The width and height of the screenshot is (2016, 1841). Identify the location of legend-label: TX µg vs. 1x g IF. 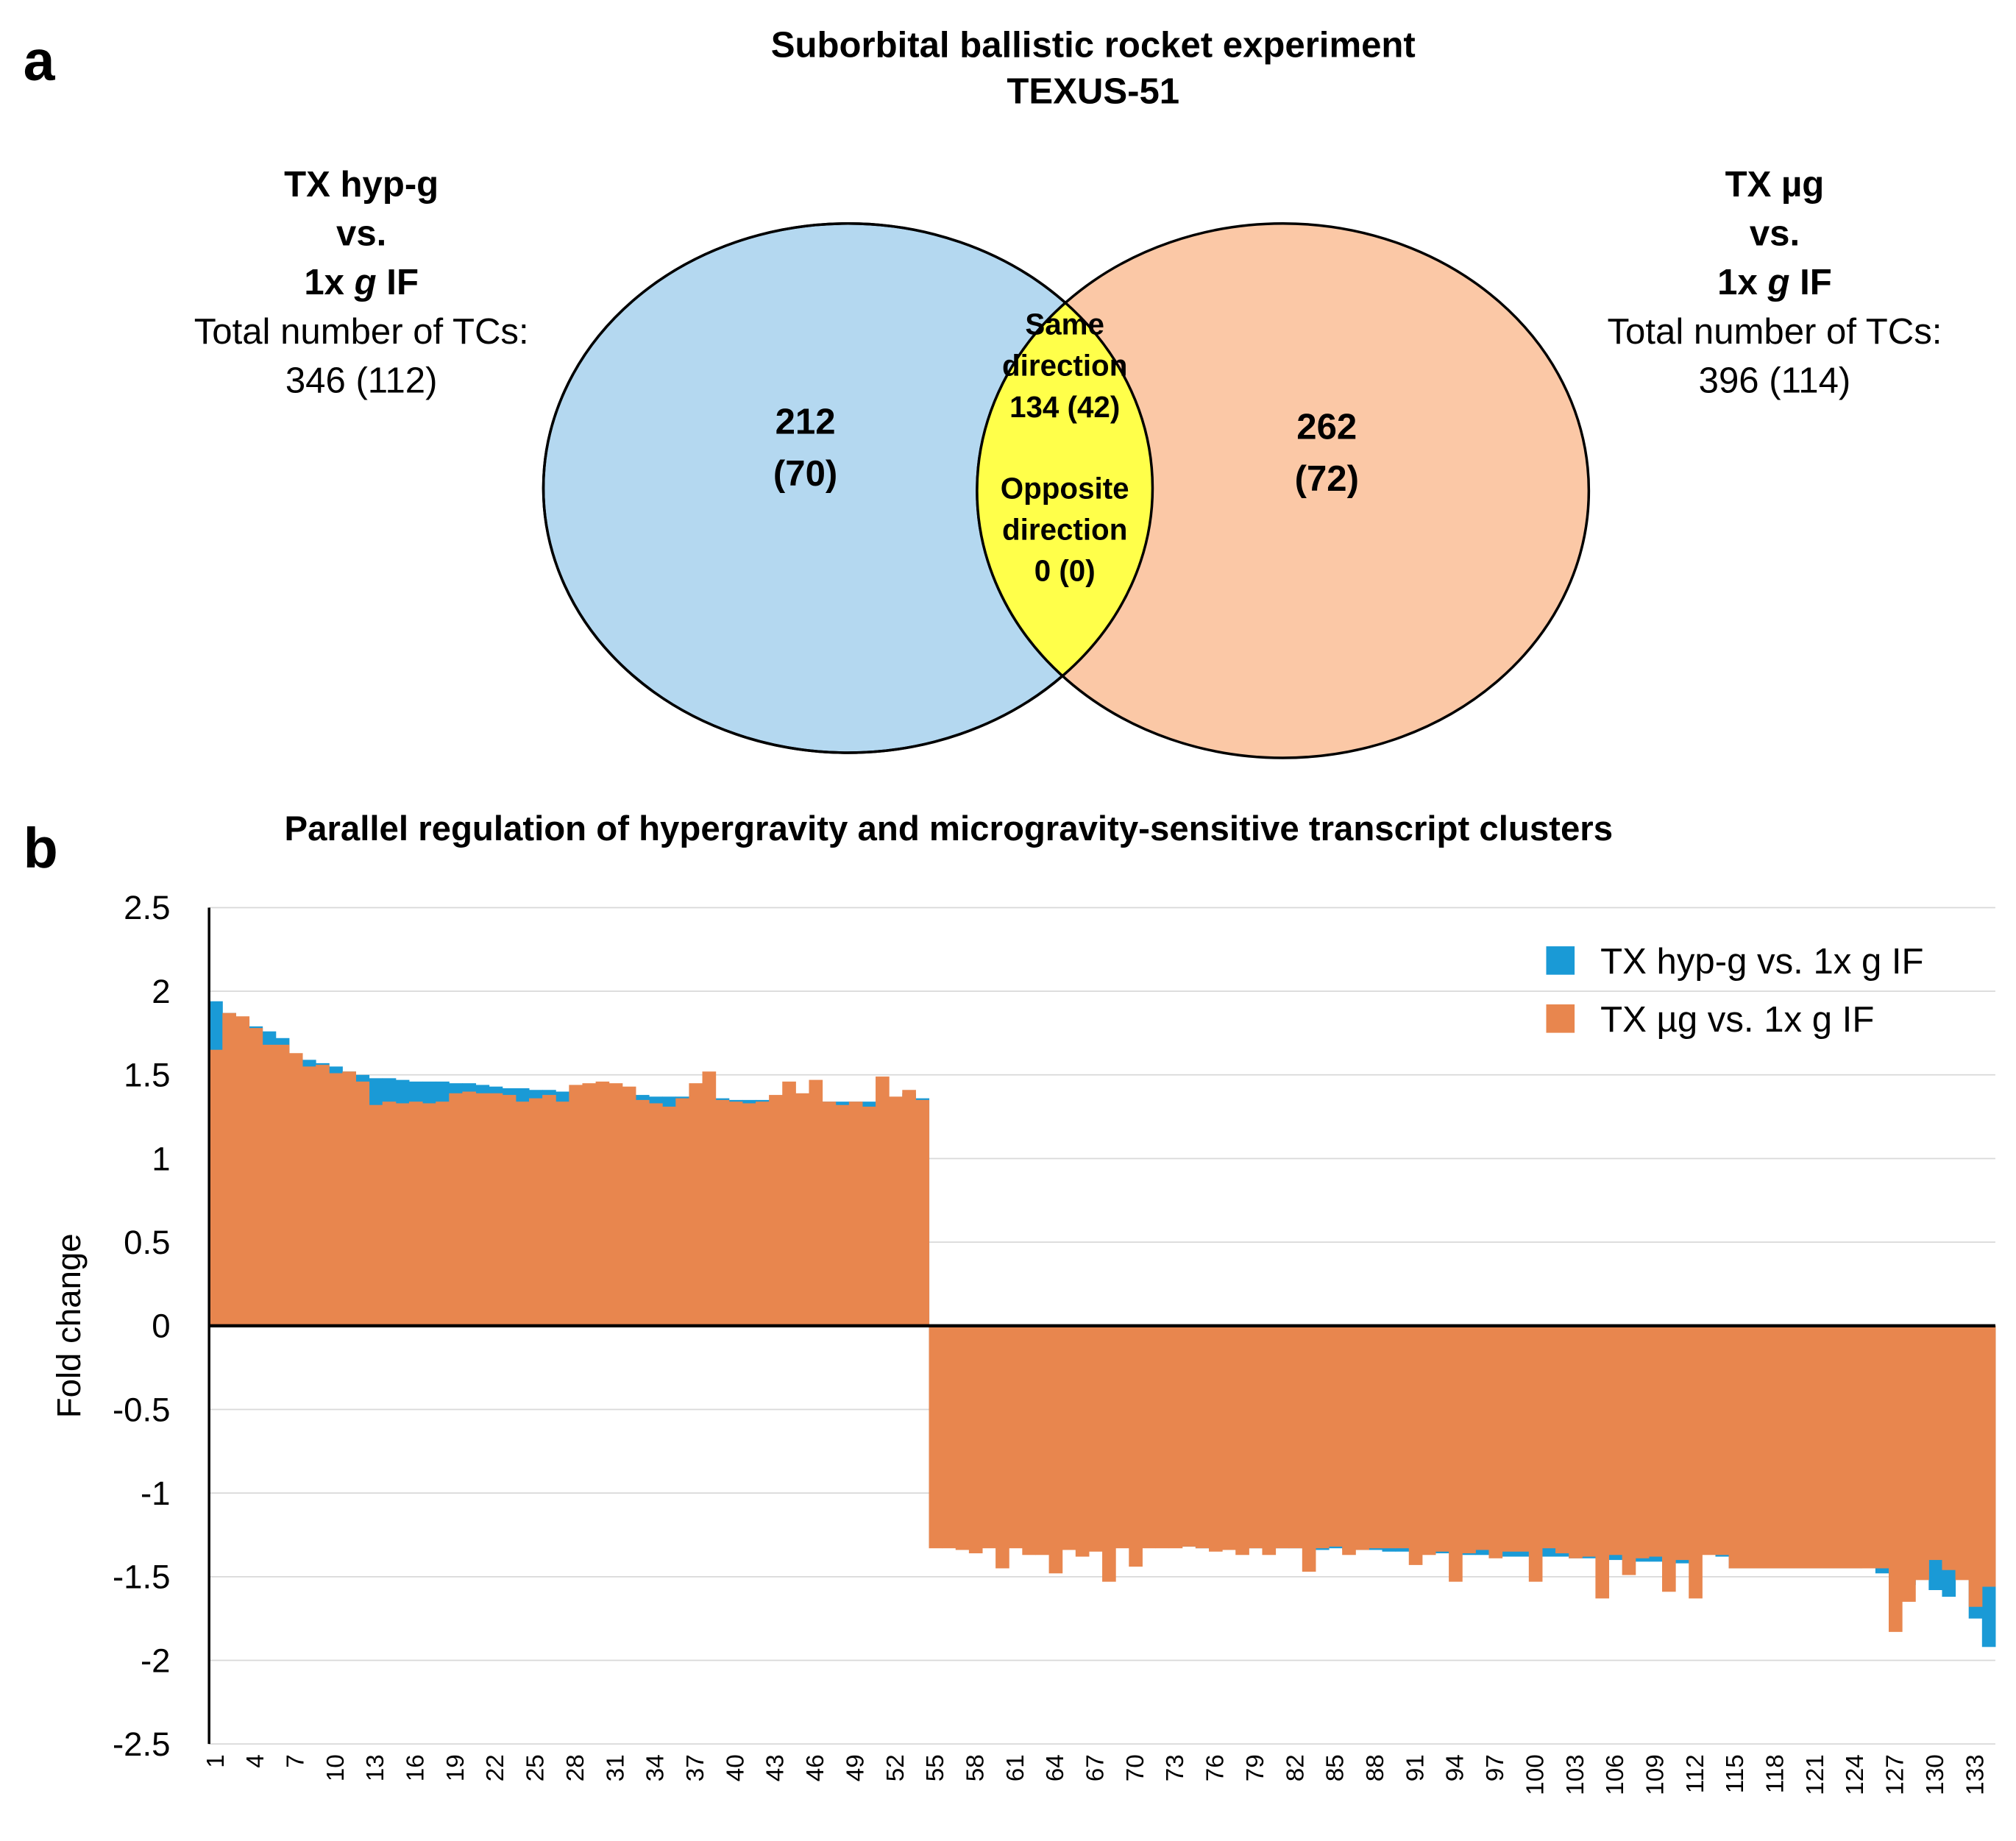
(1737, 1020).